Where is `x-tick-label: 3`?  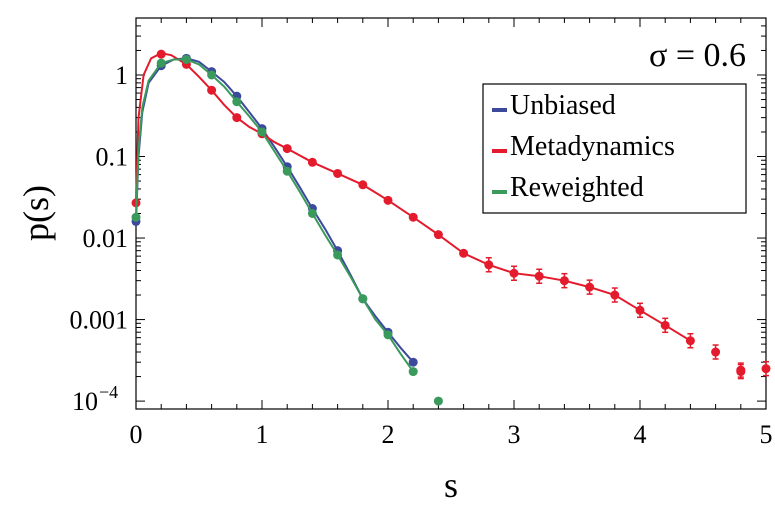 x-tick-label: 3 is located at coordinates (514, 434).